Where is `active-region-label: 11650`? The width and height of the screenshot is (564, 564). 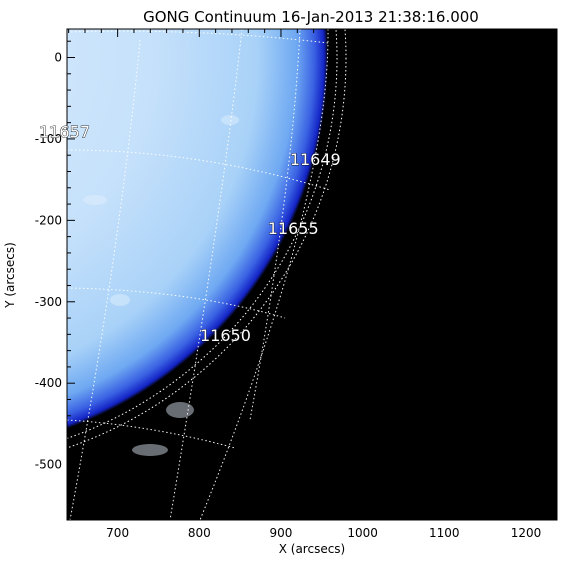
active-region-label: 11650 is located at coordinates (225, 335).